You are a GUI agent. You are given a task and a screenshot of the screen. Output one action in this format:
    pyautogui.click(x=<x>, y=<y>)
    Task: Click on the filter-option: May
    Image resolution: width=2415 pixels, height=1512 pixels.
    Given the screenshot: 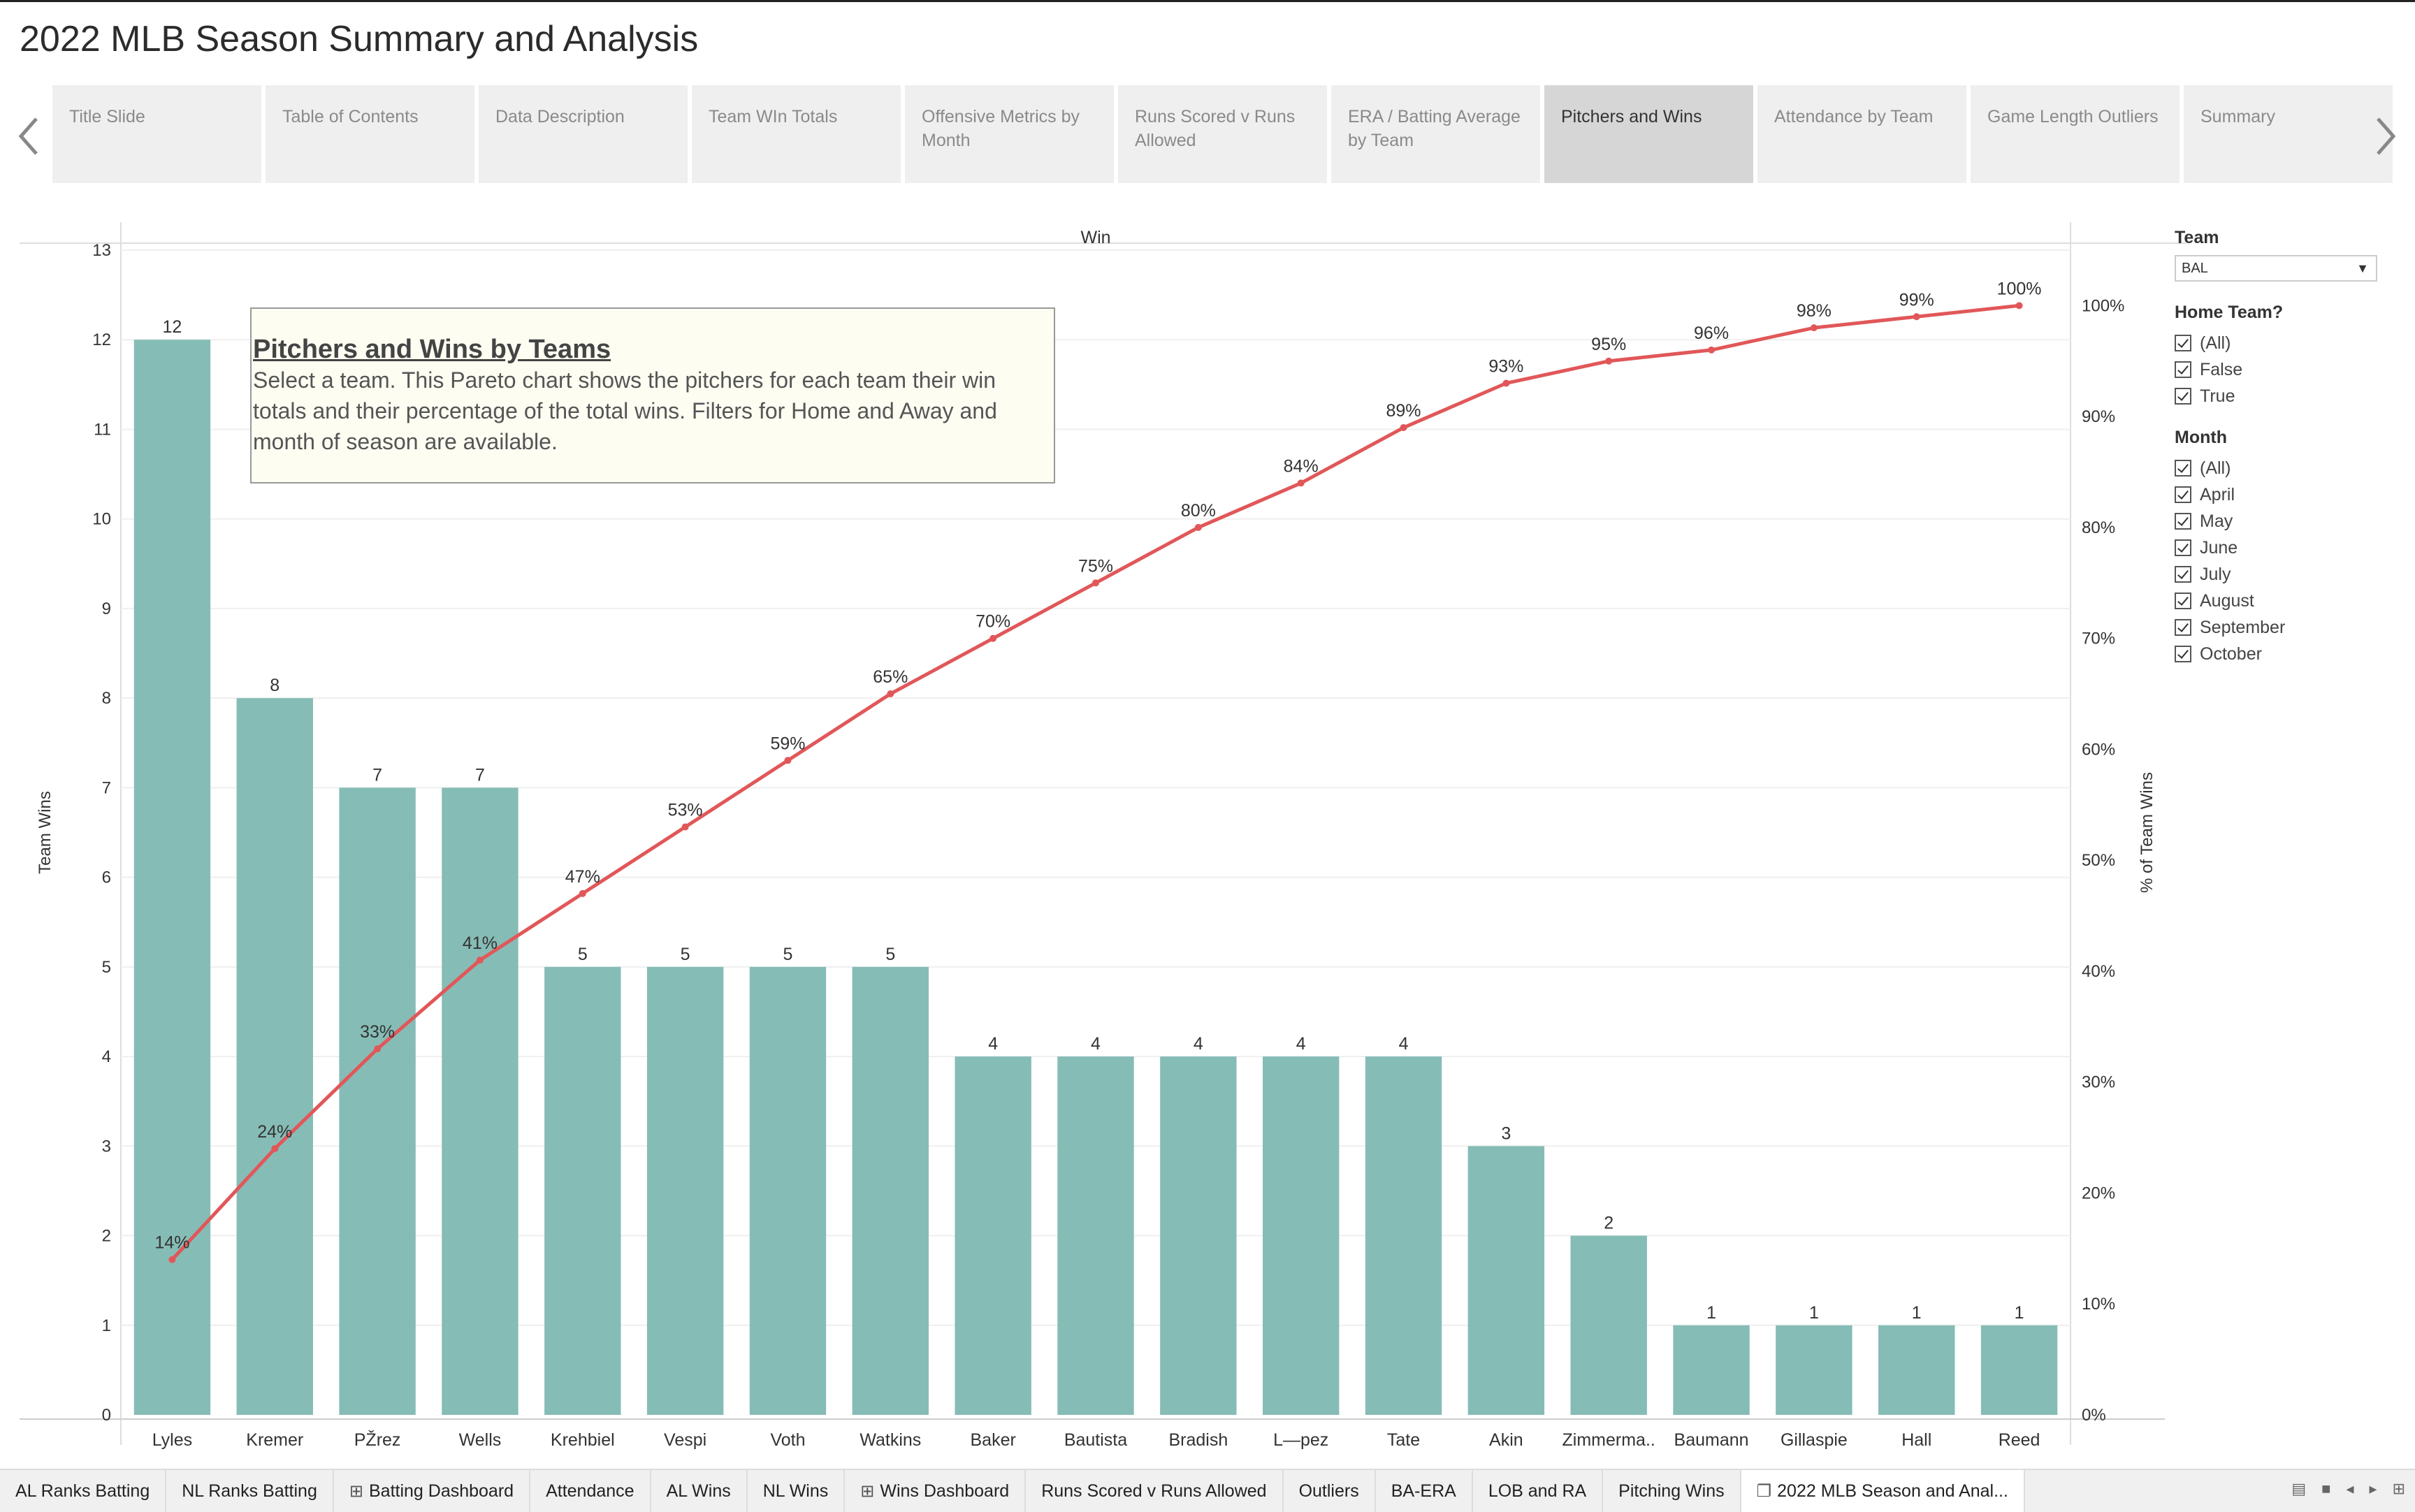 What is the action you would take?
    pyautogui.click(x=2279, y=521)
    